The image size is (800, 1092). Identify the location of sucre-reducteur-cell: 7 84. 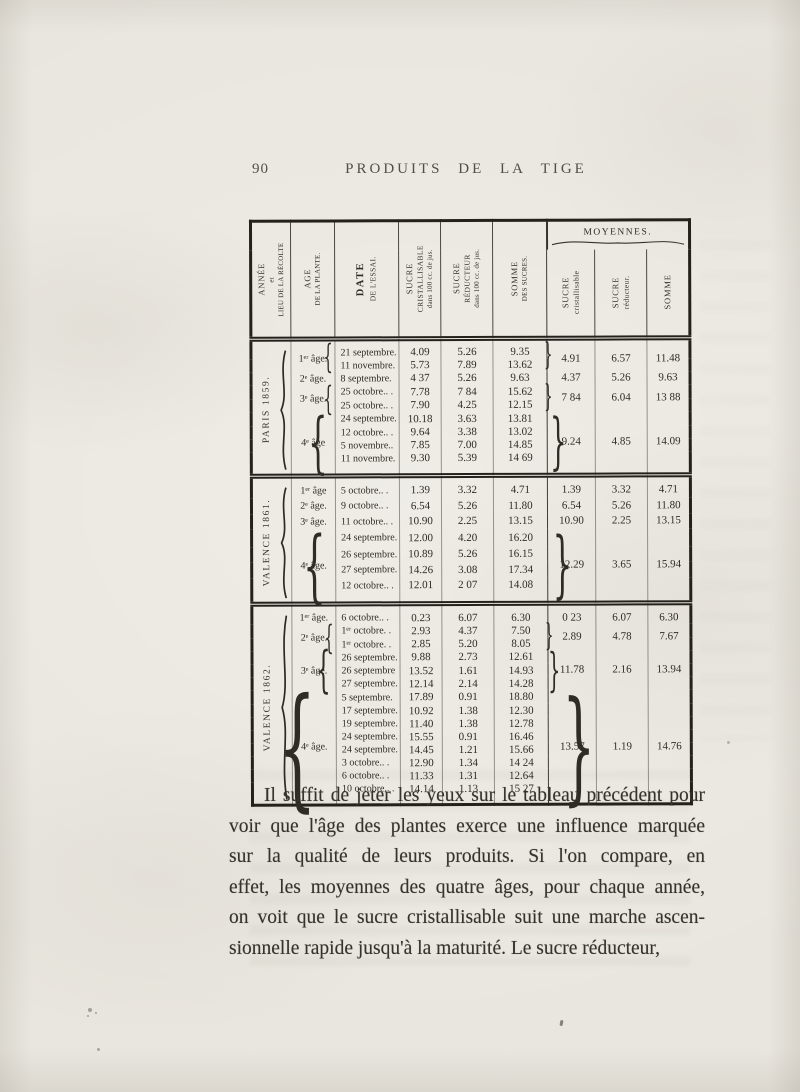
(467, 391).